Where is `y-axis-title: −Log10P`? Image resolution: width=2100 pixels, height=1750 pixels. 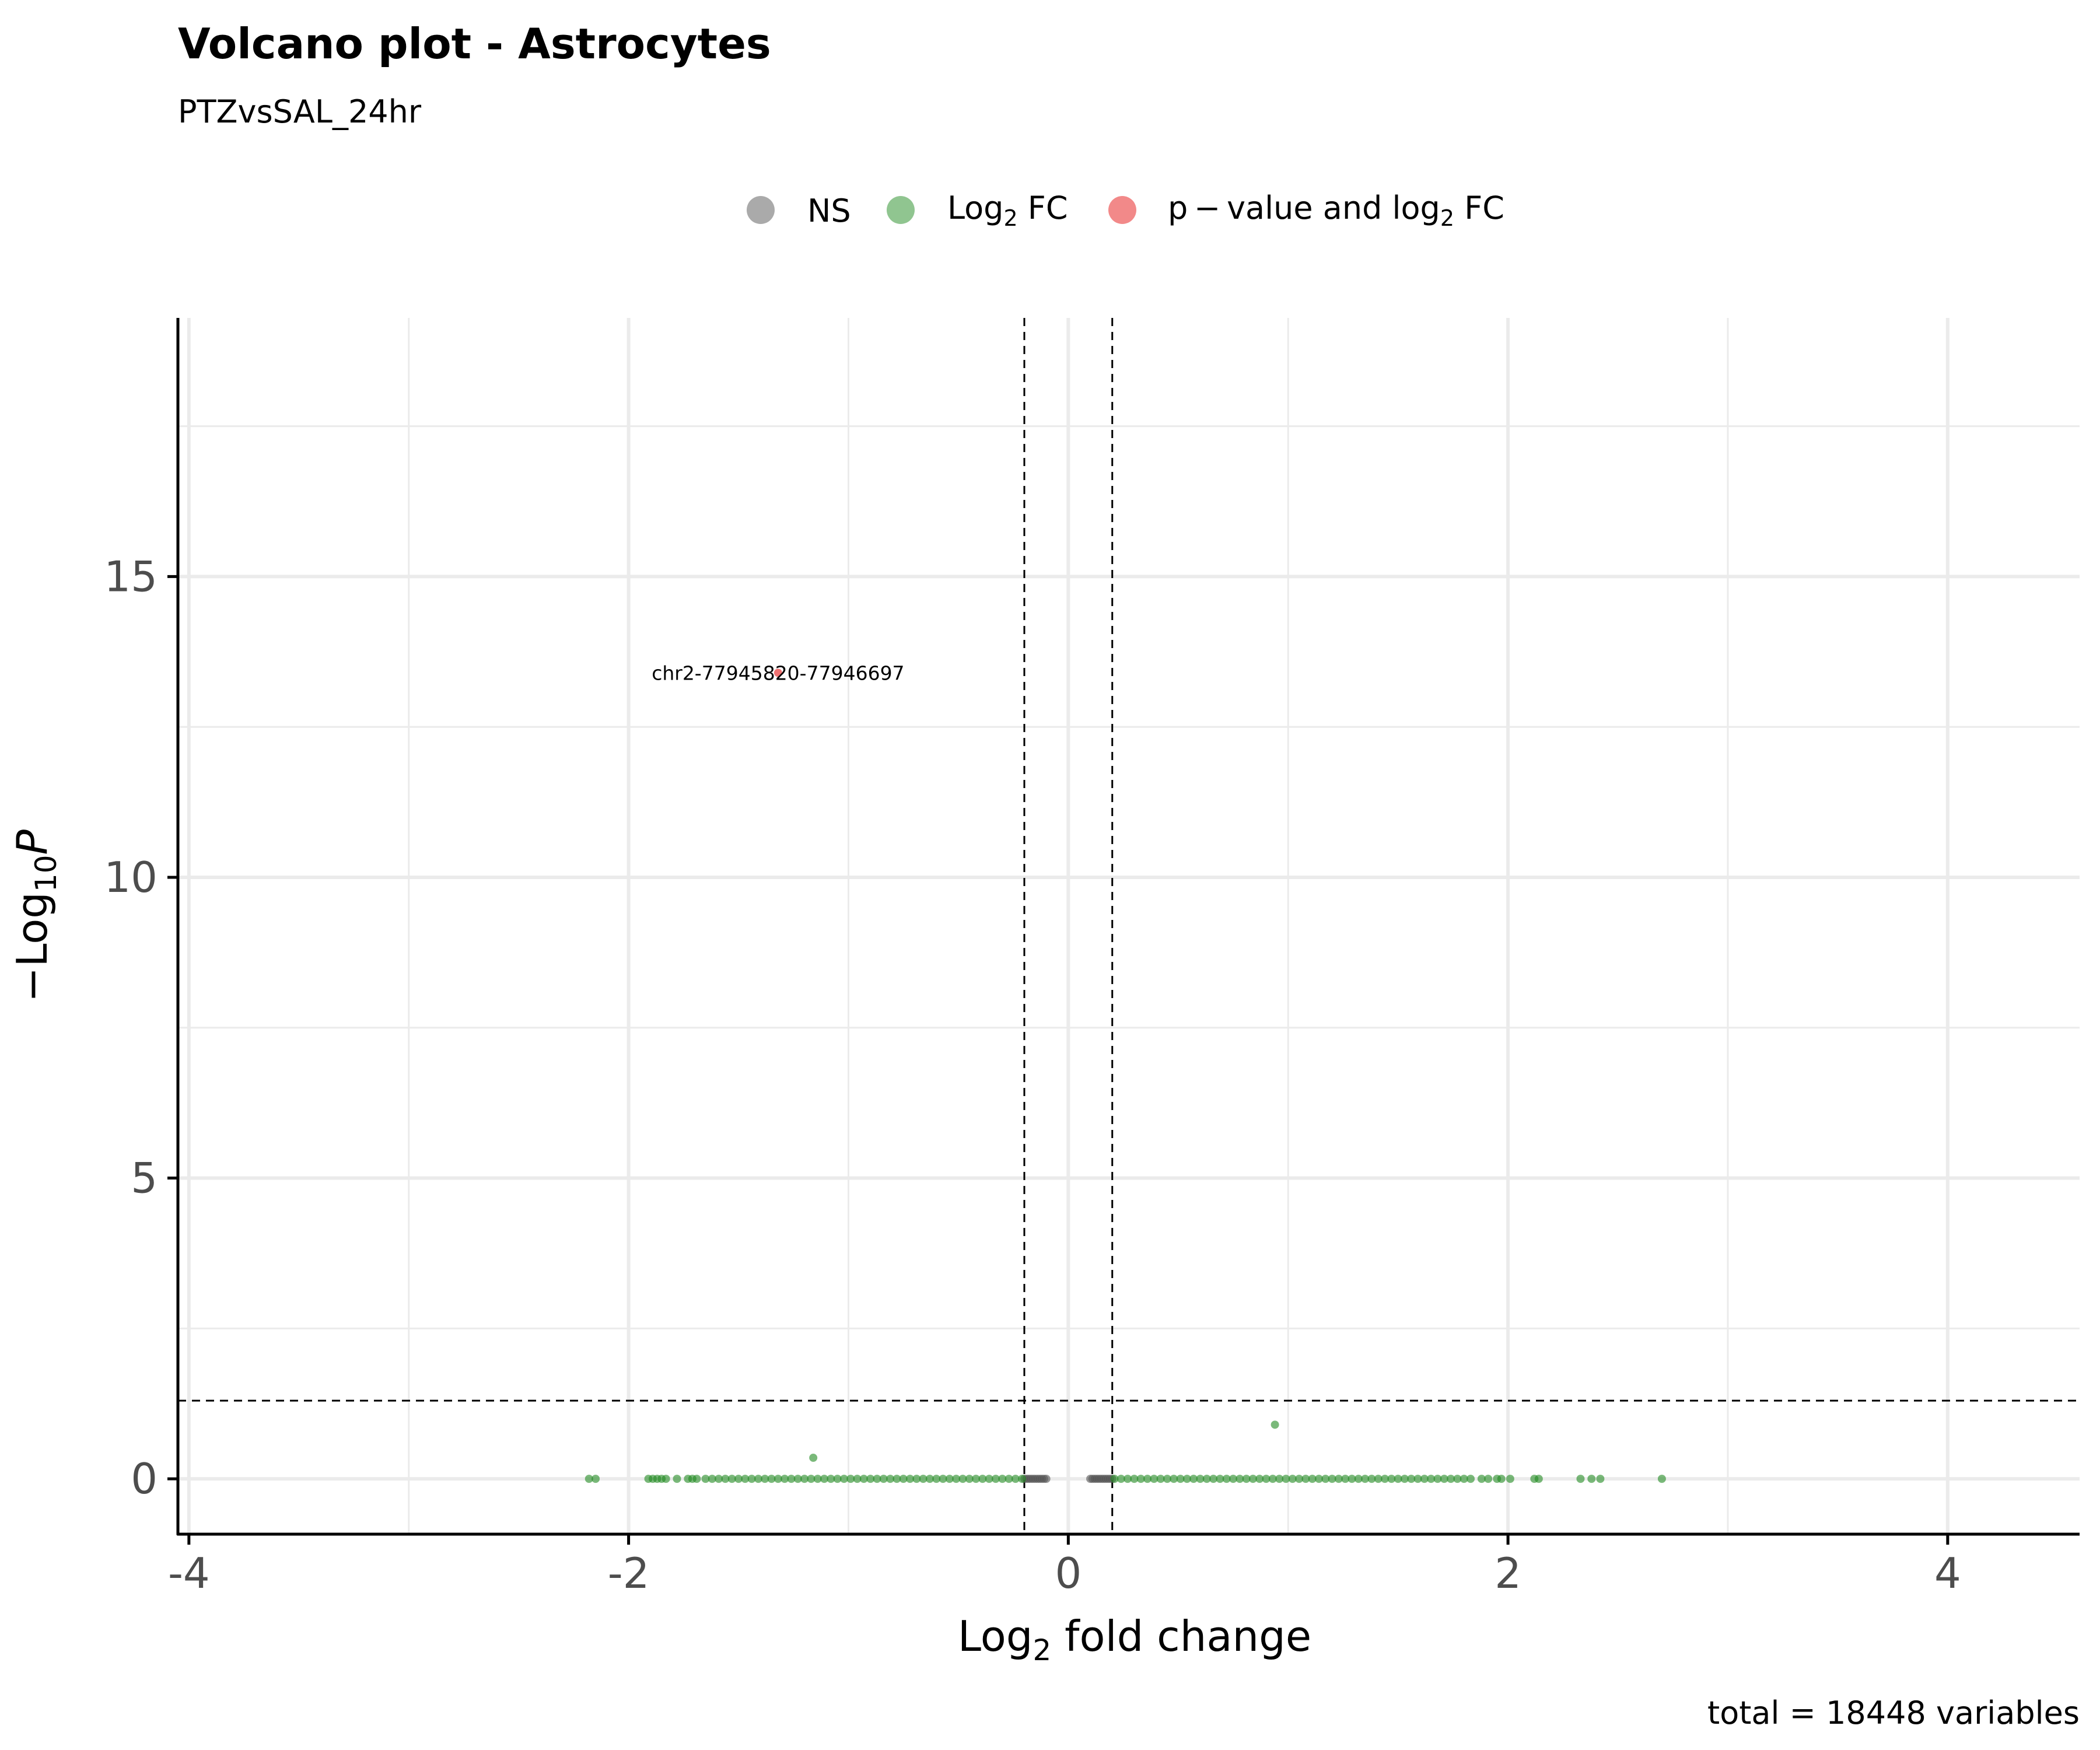
y-axis-title: −Log10P is located at coordinates (35, 915).